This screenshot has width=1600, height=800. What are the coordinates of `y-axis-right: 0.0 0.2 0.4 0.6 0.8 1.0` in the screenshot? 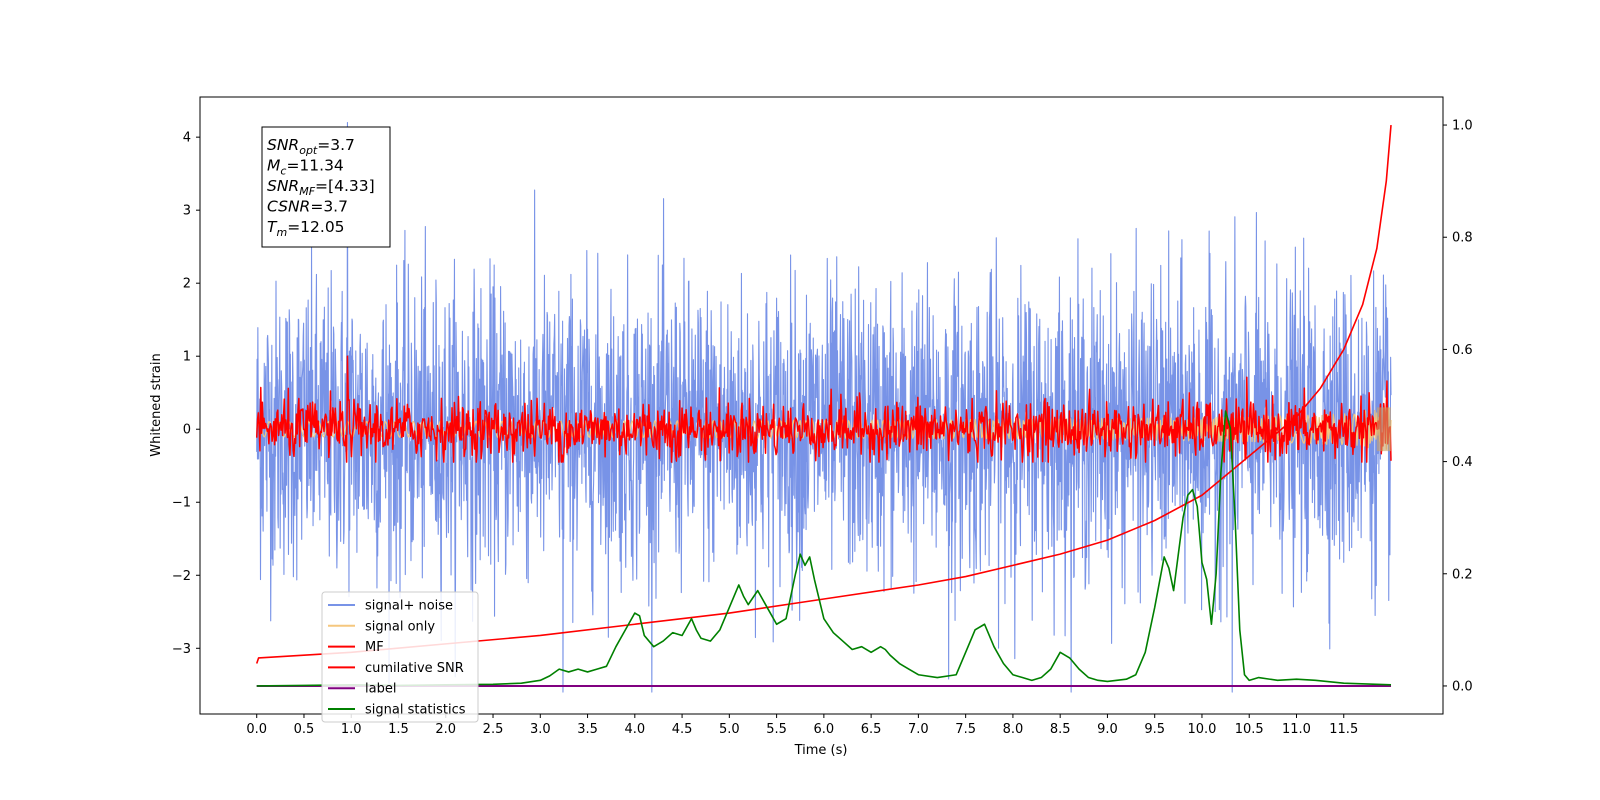 It's located at (1458, 406).